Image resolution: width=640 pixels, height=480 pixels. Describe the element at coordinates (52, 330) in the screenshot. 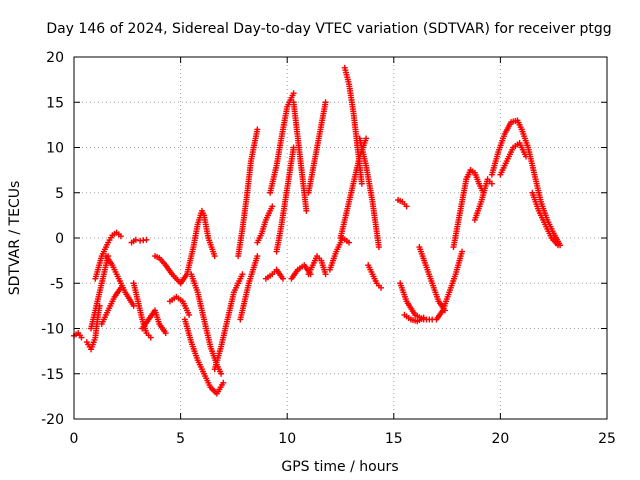

I see `y-tick-label: -10` at that location.